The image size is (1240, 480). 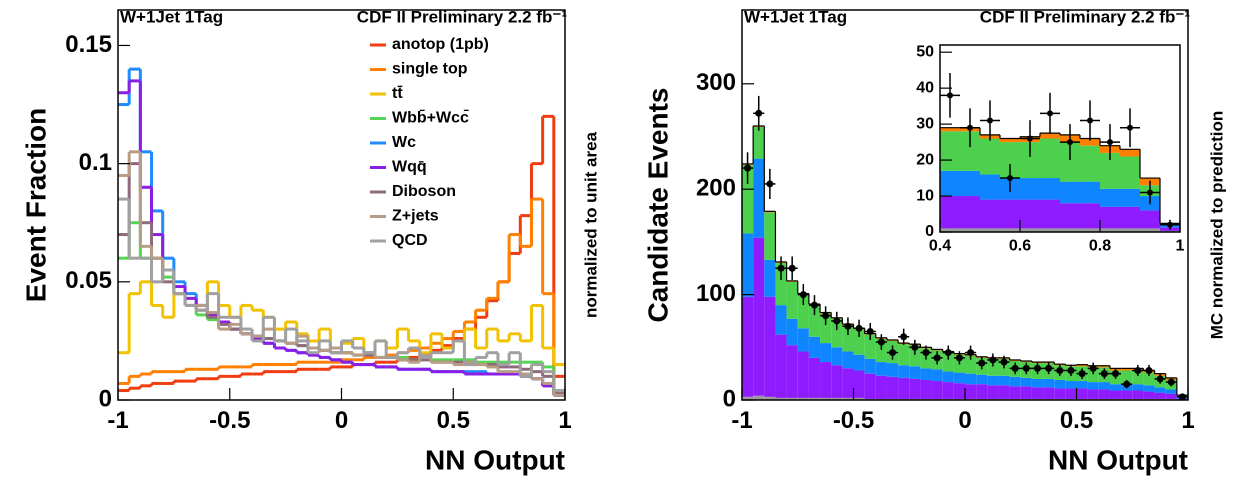 What do you see at coordinates (404, 142) in the screenshot?
I see `legend-label: Wc` at bounding box center [404, 142].